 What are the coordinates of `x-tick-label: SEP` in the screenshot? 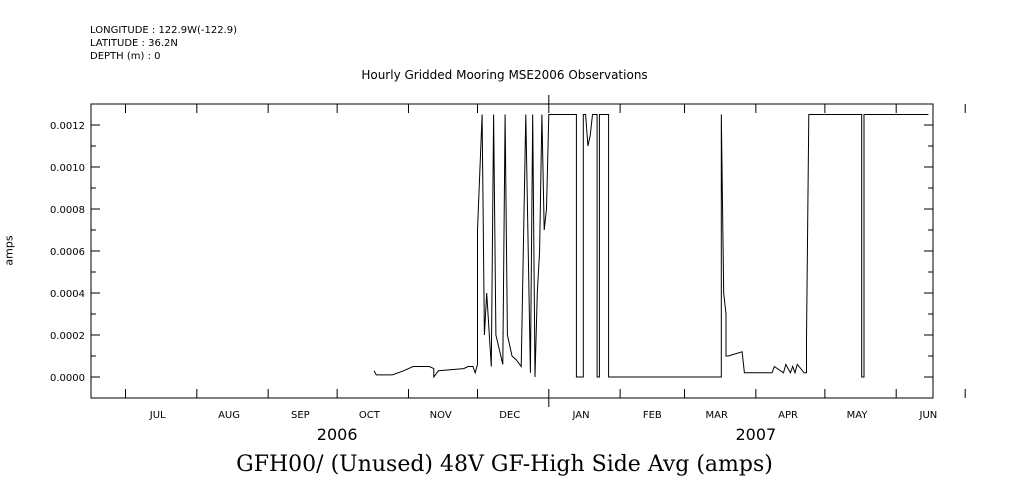 It's located at (300, 415).